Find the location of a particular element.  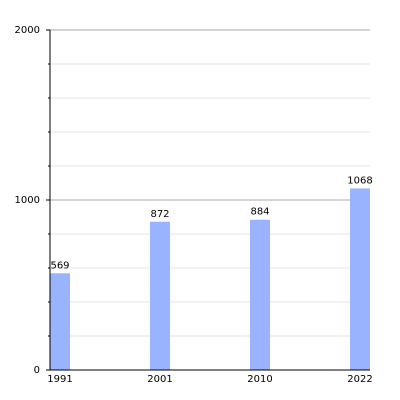

x-tick-label: 1991 is located at coordinates (59, 379).